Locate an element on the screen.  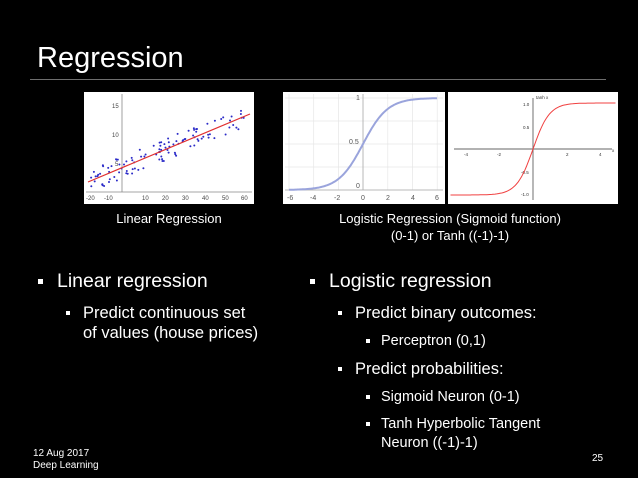
sub-bullet-line1: Predict continuous set is located at coordinates (164, 313).